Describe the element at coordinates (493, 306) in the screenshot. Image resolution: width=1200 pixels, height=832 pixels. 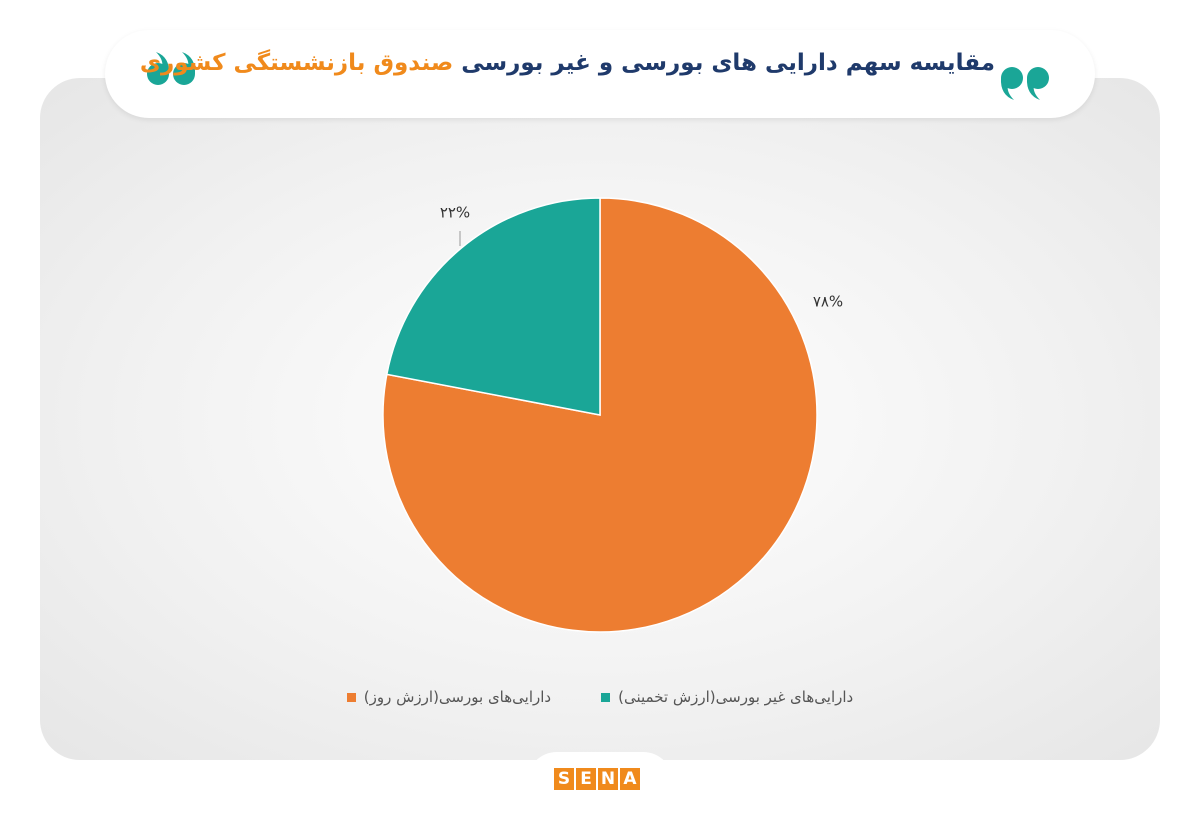
I see `pie-slice` at that location.